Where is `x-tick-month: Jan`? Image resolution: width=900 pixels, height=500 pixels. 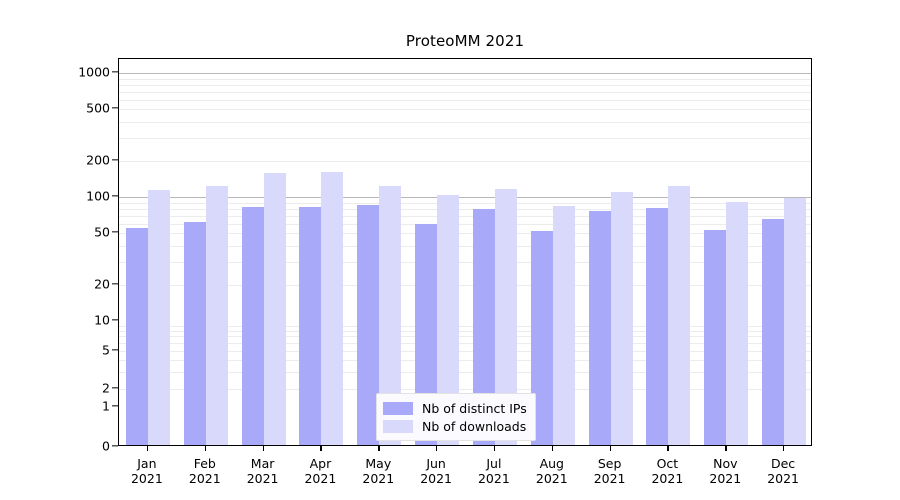 x-tick-month: Jan is located at coordinates (147, 463).